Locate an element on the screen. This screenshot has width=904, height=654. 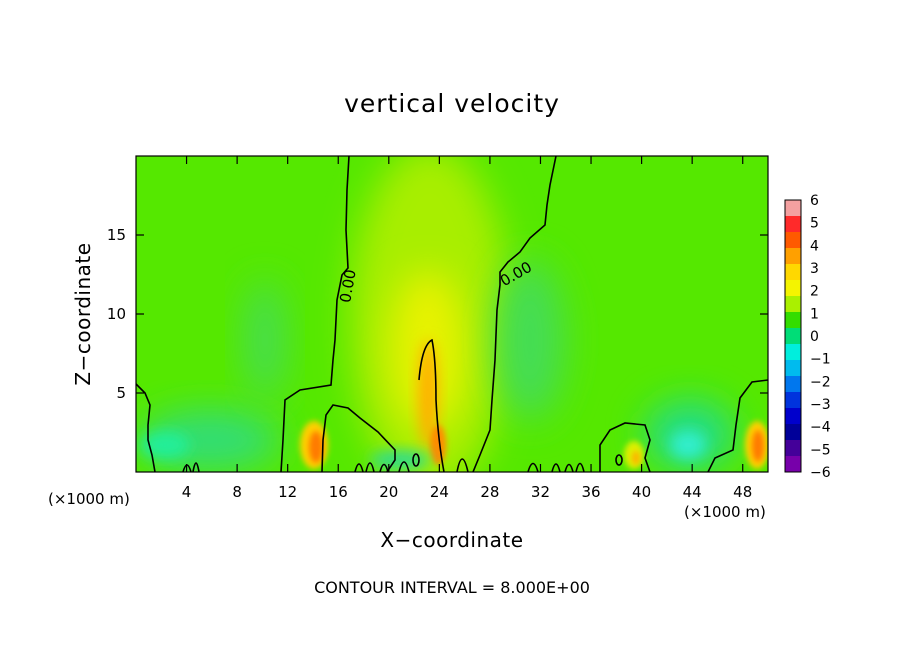
colorbar-tick-label: 5 is located at coordinates (814, 224).